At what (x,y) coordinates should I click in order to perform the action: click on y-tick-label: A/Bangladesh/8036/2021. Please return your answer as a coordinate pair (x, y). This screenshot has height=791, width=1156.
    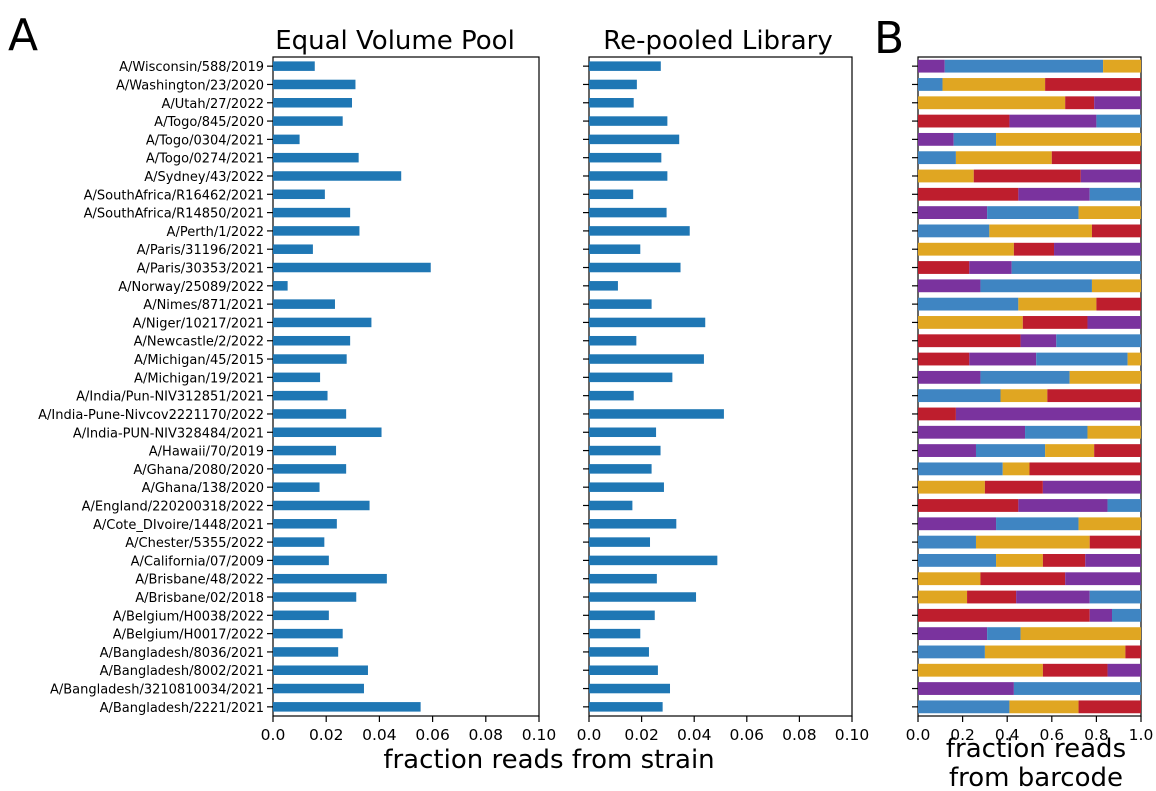
    Looking at the image, I should click on (182, 653).